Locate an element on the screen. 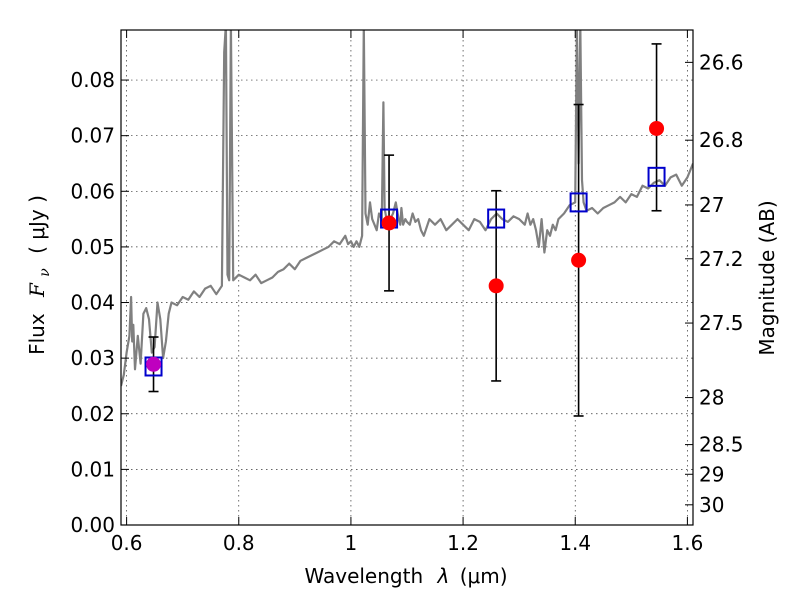 The image size is (800, 600). y-tick-label: 0.06 is located at coordinates (92, 191).